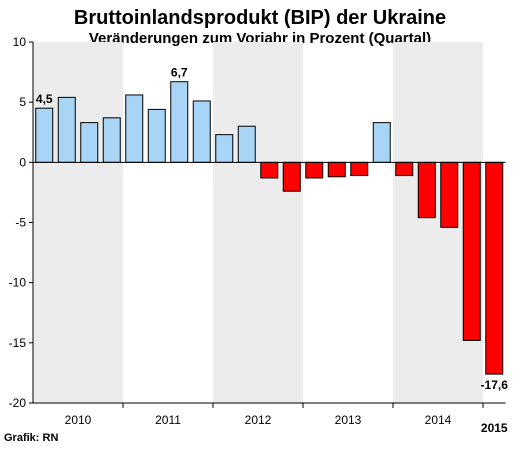 The image size is (520, 450). I want to click on bar-2011-Q3, so click(179, 122).